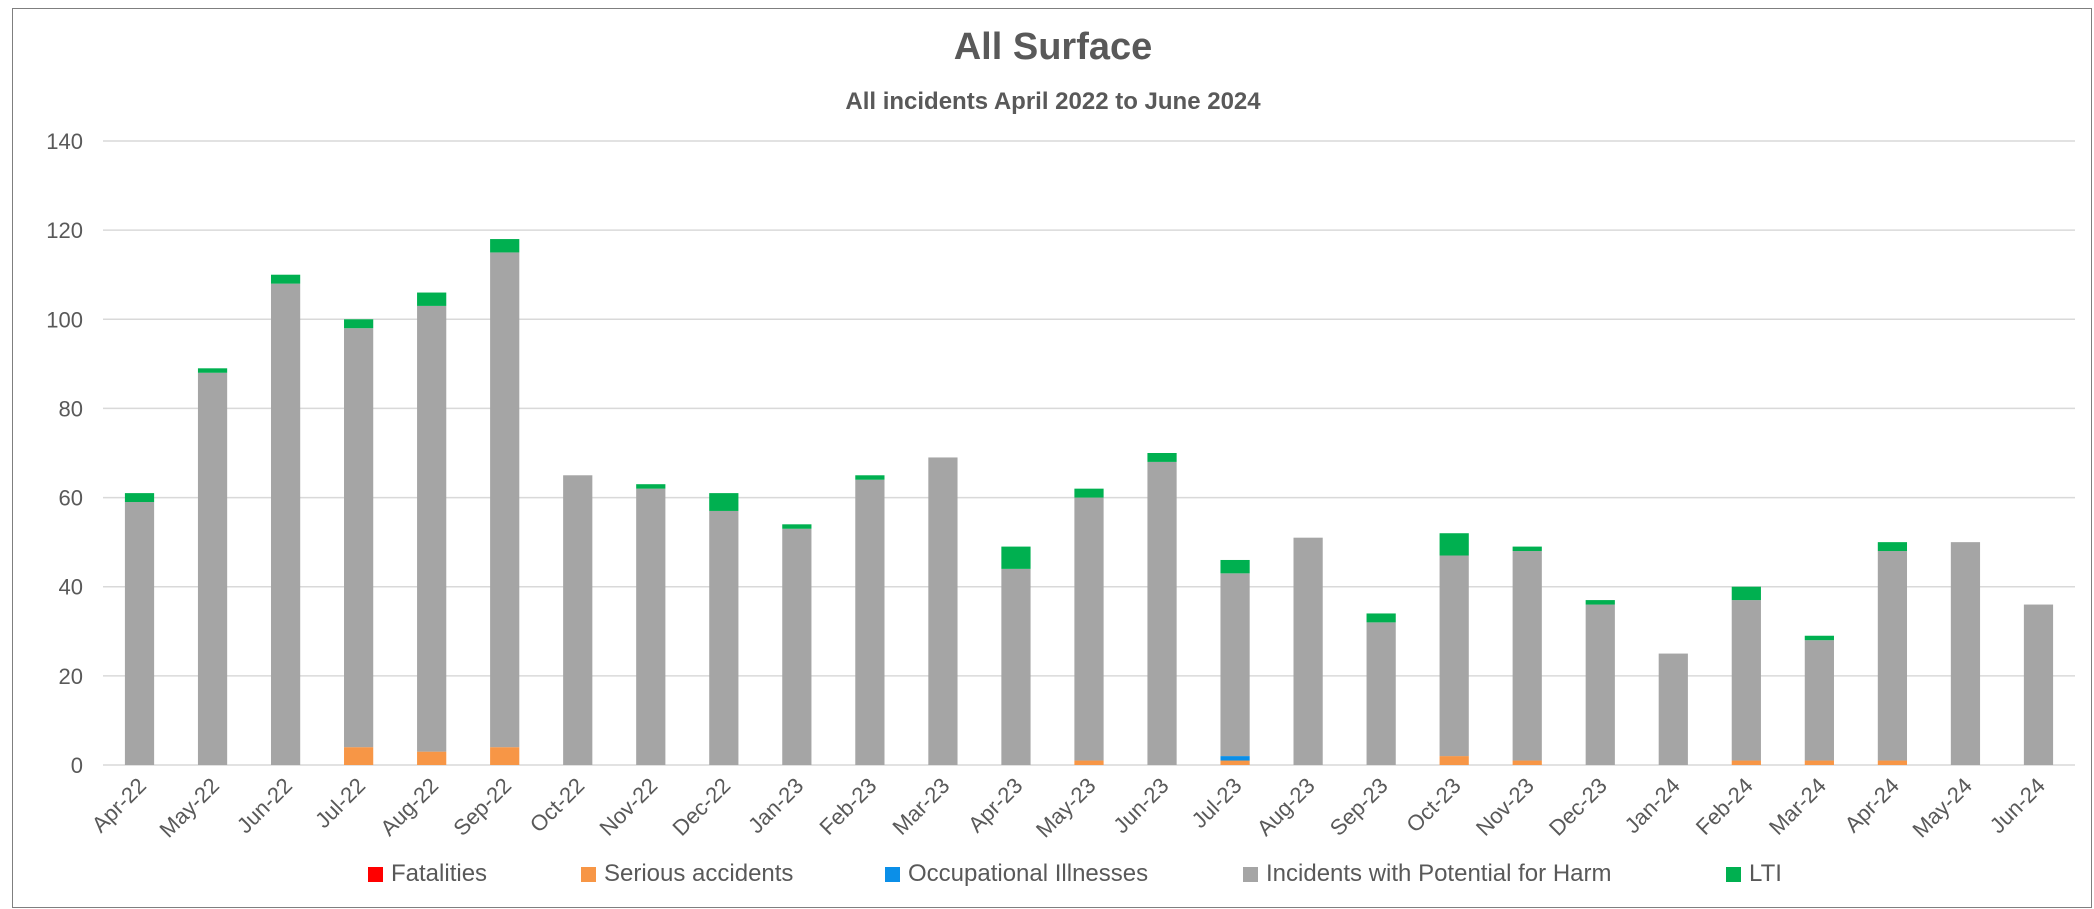 The width and height of the screenshot is (2094, 909). Describe the element at coordinates (1359, 807) in the screenshot. I see `x-tick-label: Sep-23` at that location.